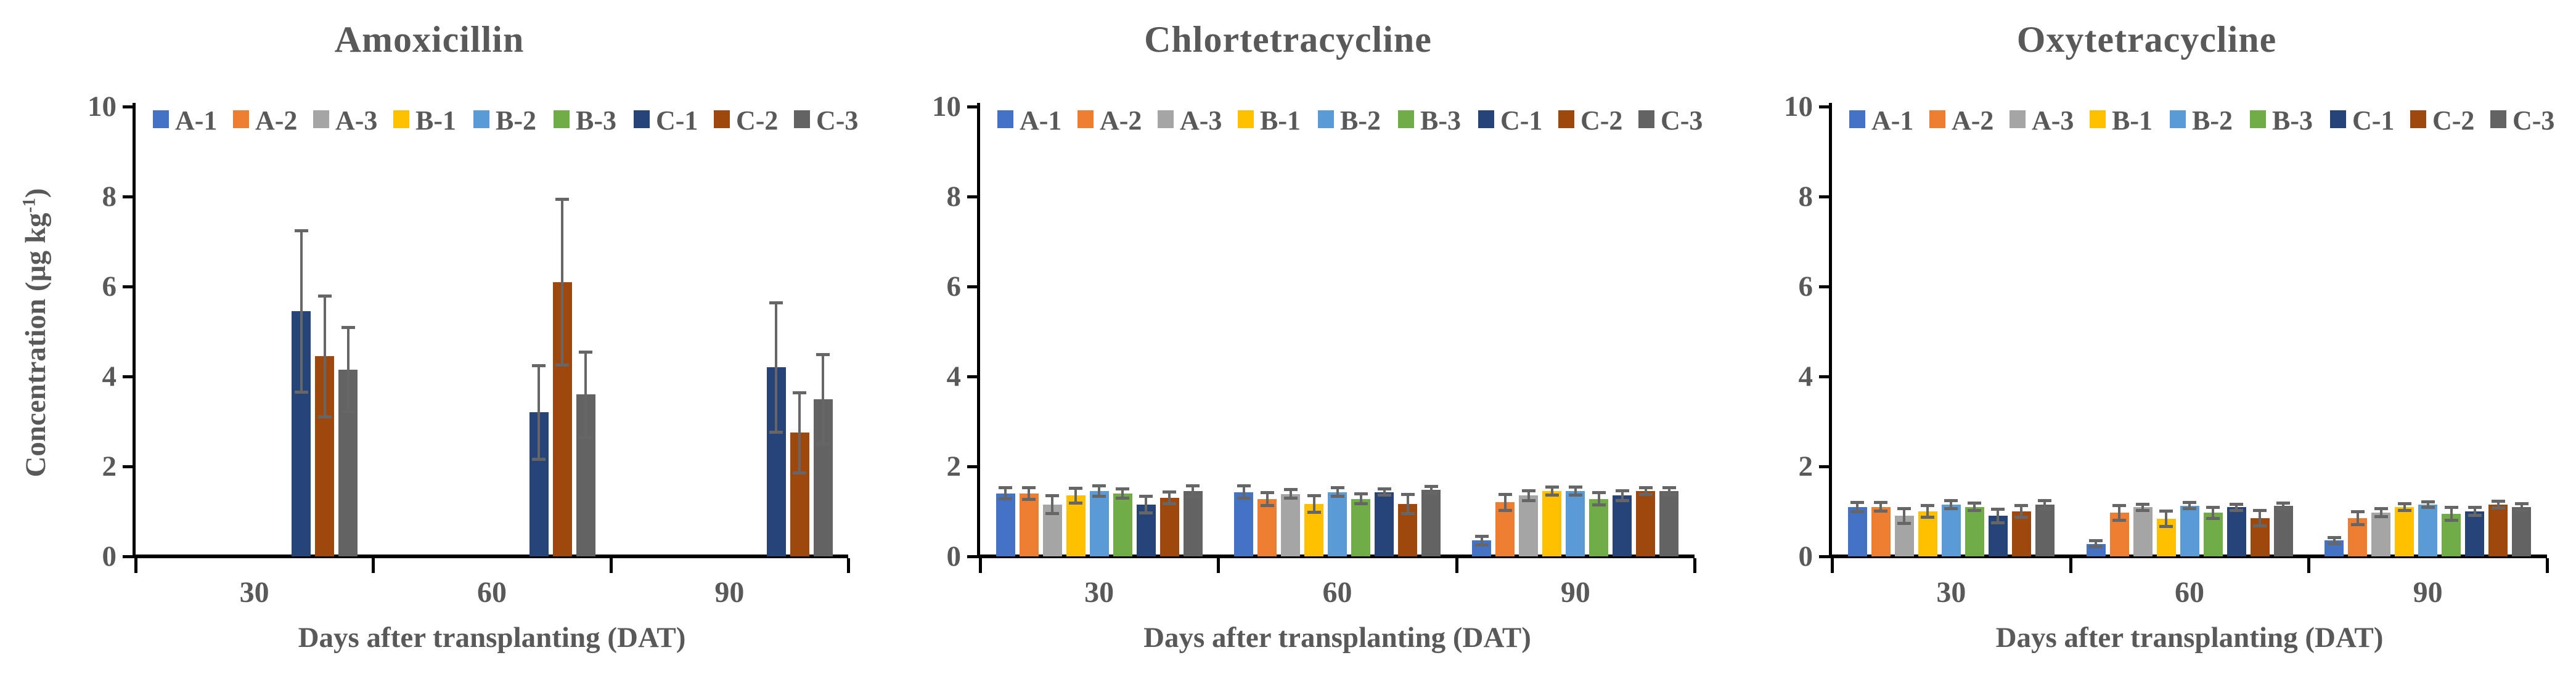  I want to click on y-tick-label: 2, so click(954, 466).